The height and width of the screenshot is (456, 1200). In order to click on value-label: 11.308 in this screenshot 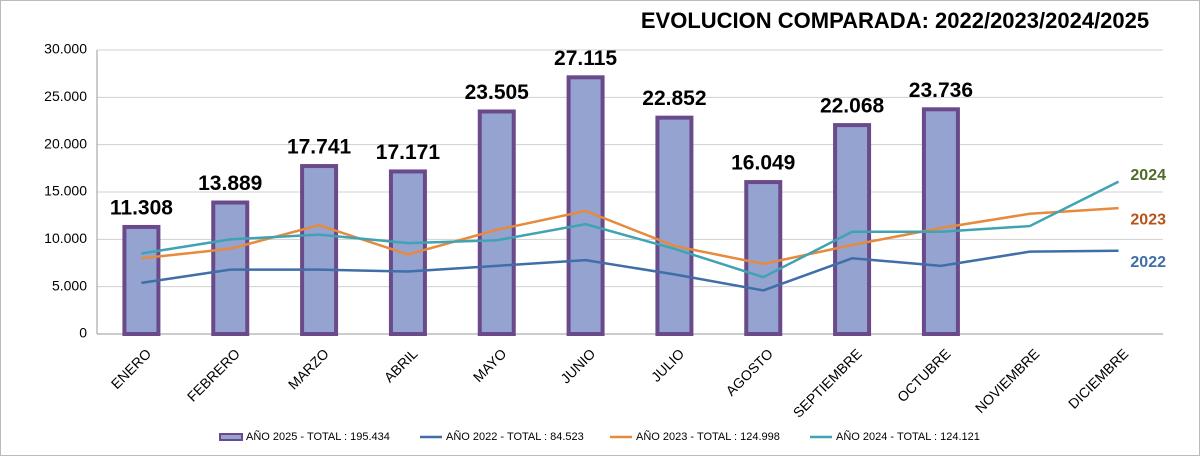, I will do `click(141, 207)`.